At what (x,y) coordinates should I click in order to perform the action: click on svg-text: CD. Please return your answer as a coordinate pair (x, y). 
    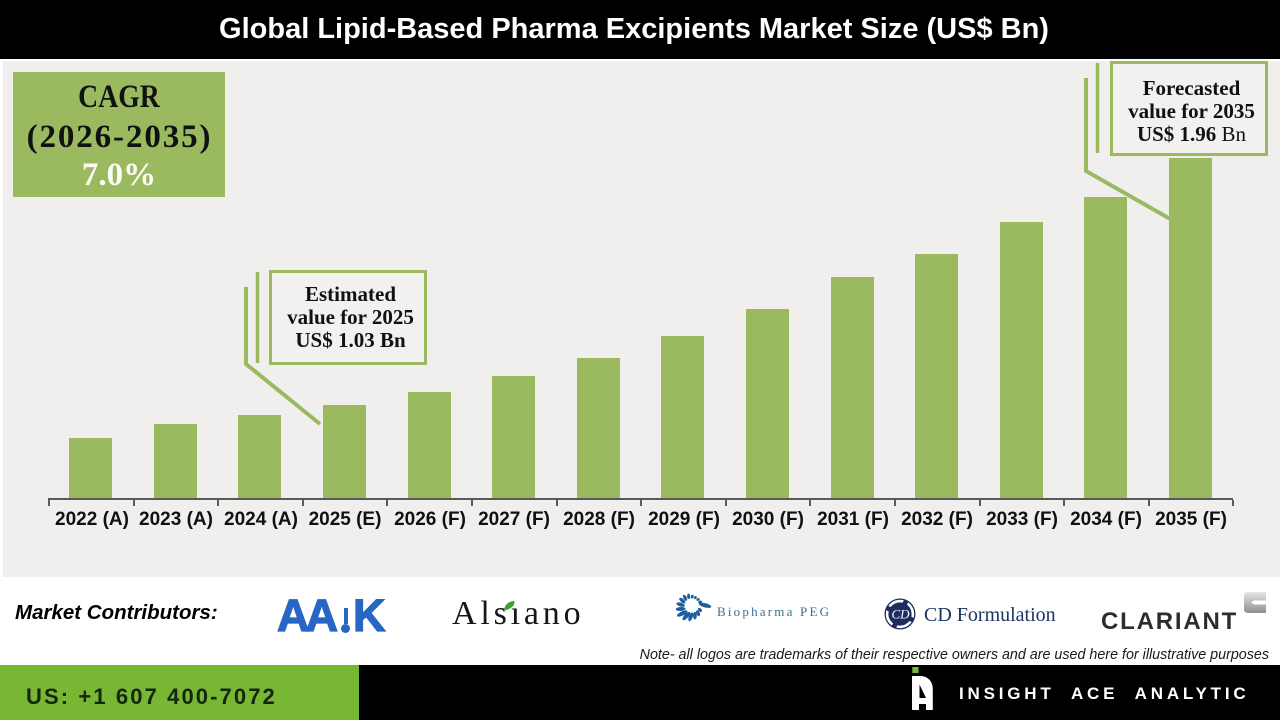
    Looking at the image, I should click on (900, 614).